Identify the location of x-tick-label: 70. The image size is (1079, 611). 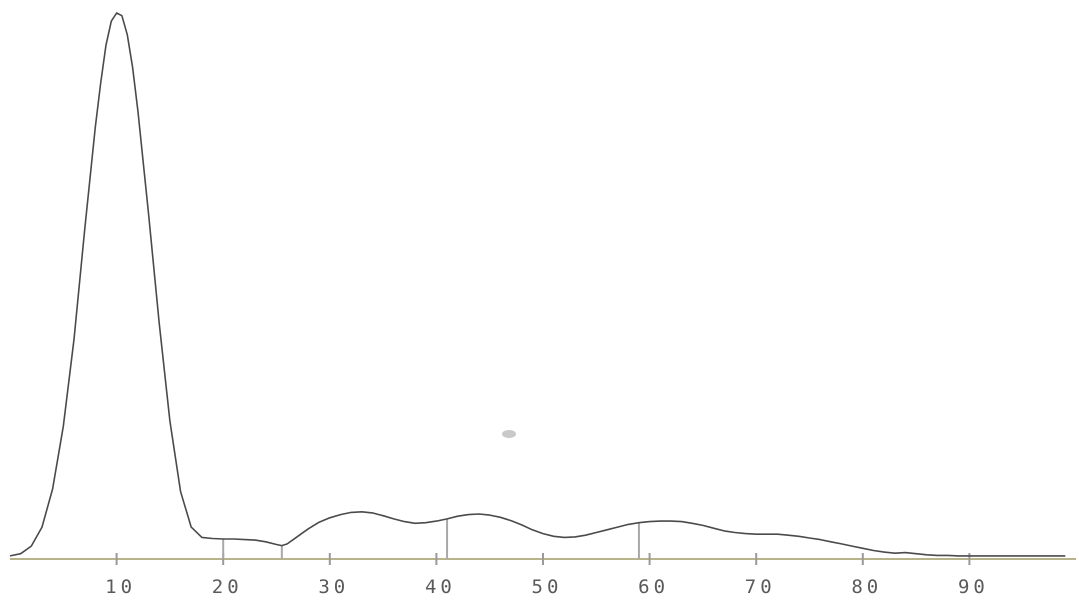
(760, 587).